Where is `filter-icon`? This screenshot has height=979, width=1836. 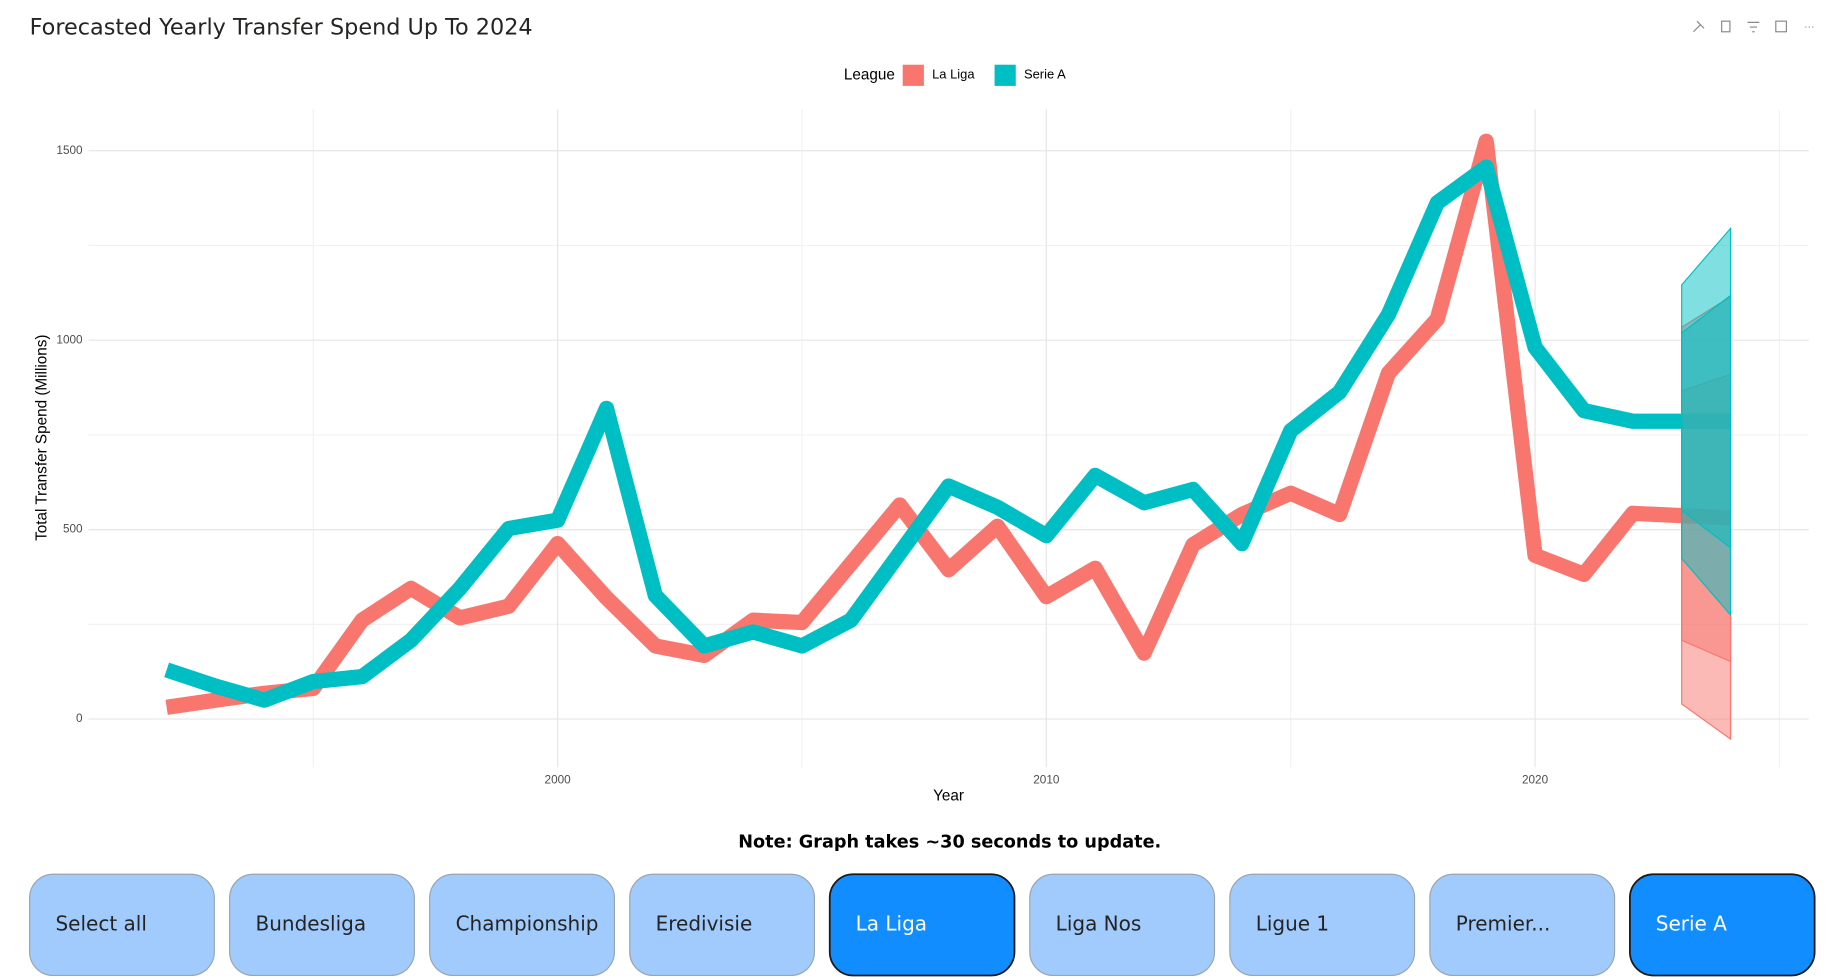
filter-icon is located at coordinates (1753, 27).